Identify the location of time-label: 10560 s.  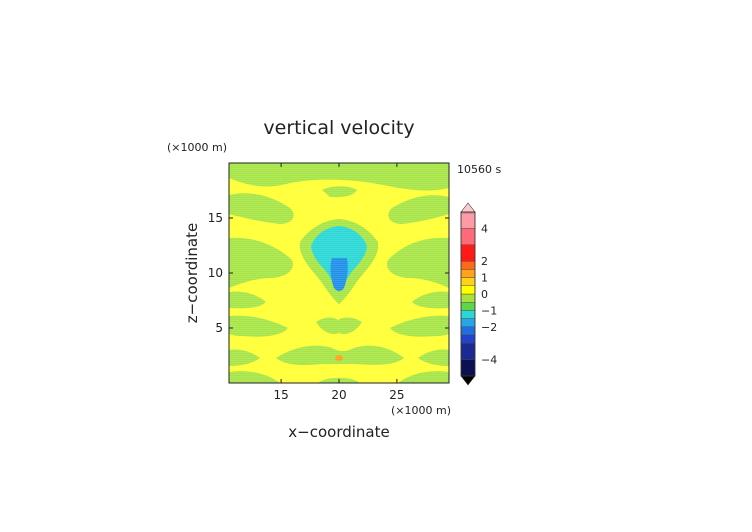
(479, 169).